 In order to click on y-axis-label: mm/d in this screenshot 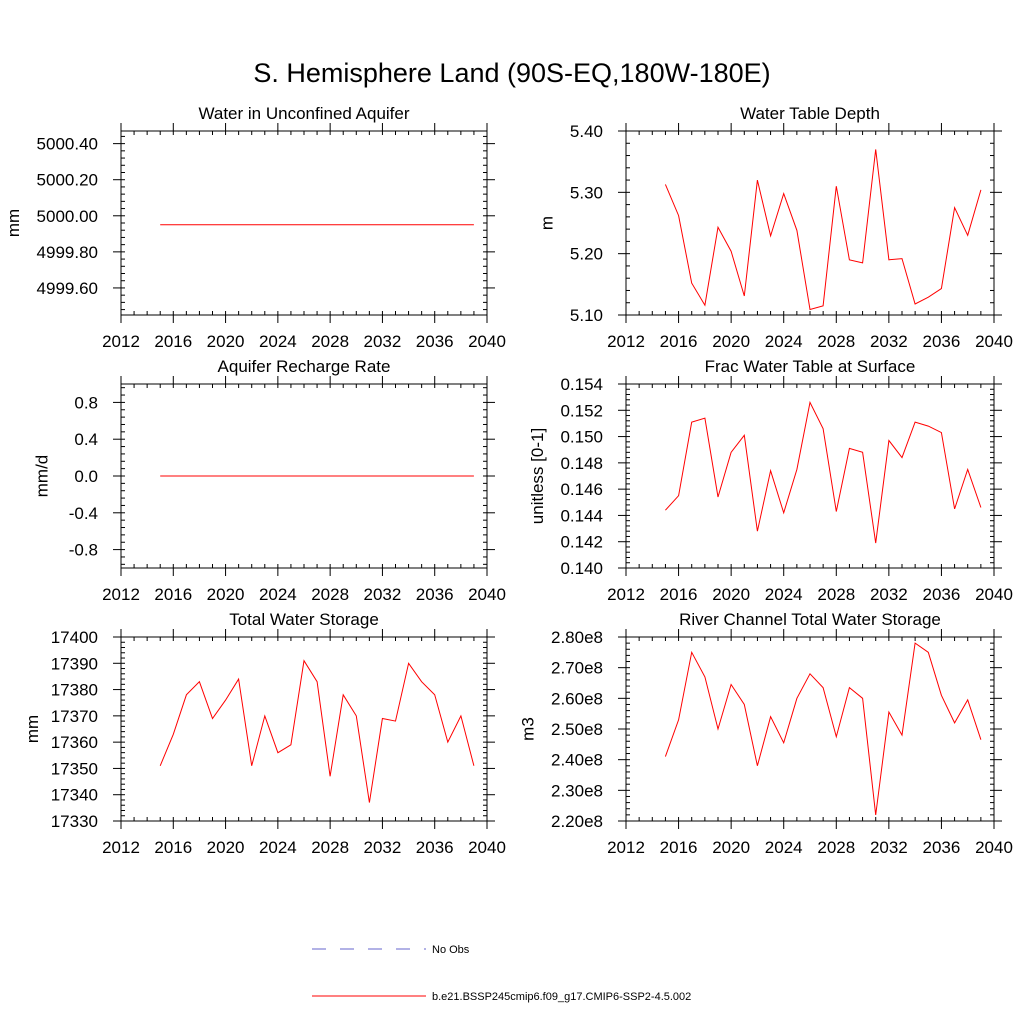, I will do `click(42, 476)`.